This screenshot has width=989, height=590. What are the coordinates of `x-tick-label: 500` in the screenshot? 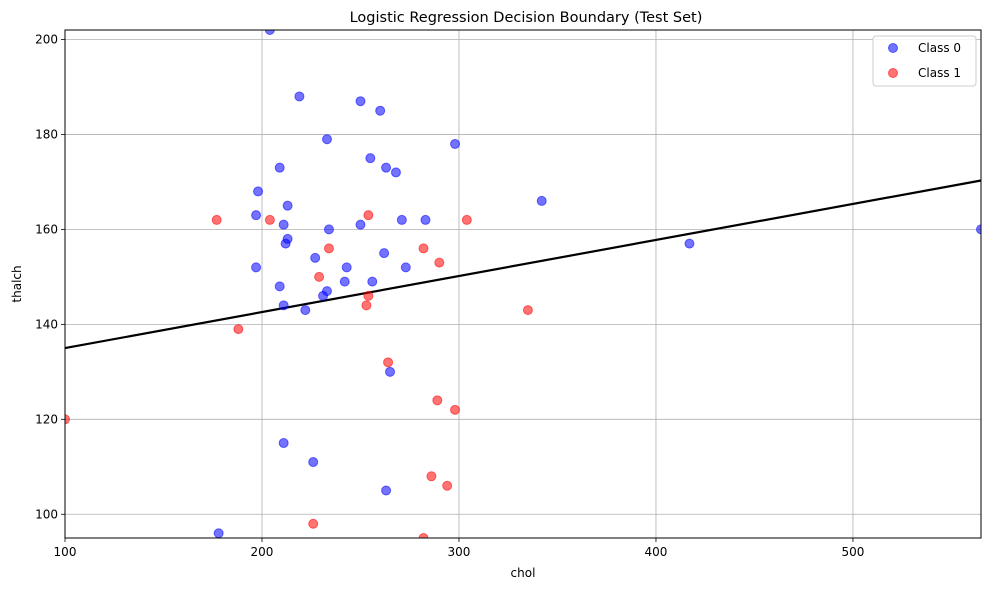 It's located at (853, 552).